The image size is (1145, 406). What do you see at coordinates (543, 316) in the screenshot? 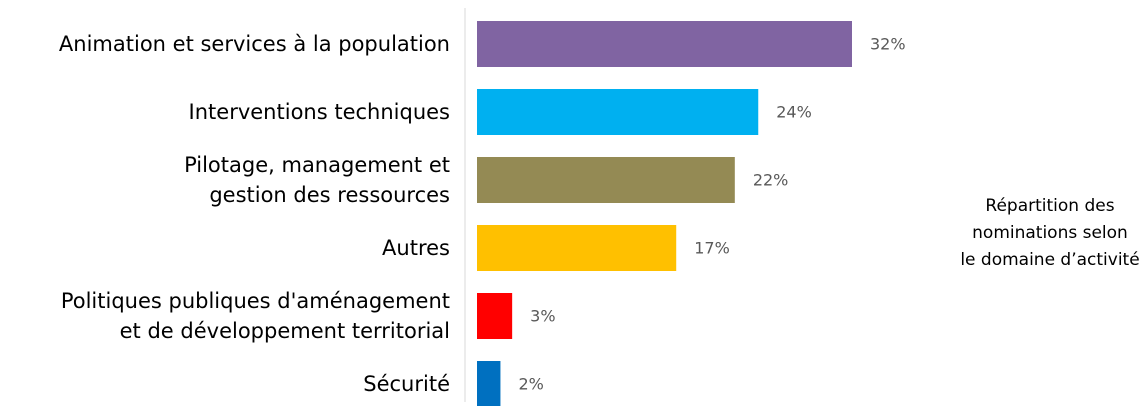
I see `value-label: 3%` at bounding box center [543, 316].